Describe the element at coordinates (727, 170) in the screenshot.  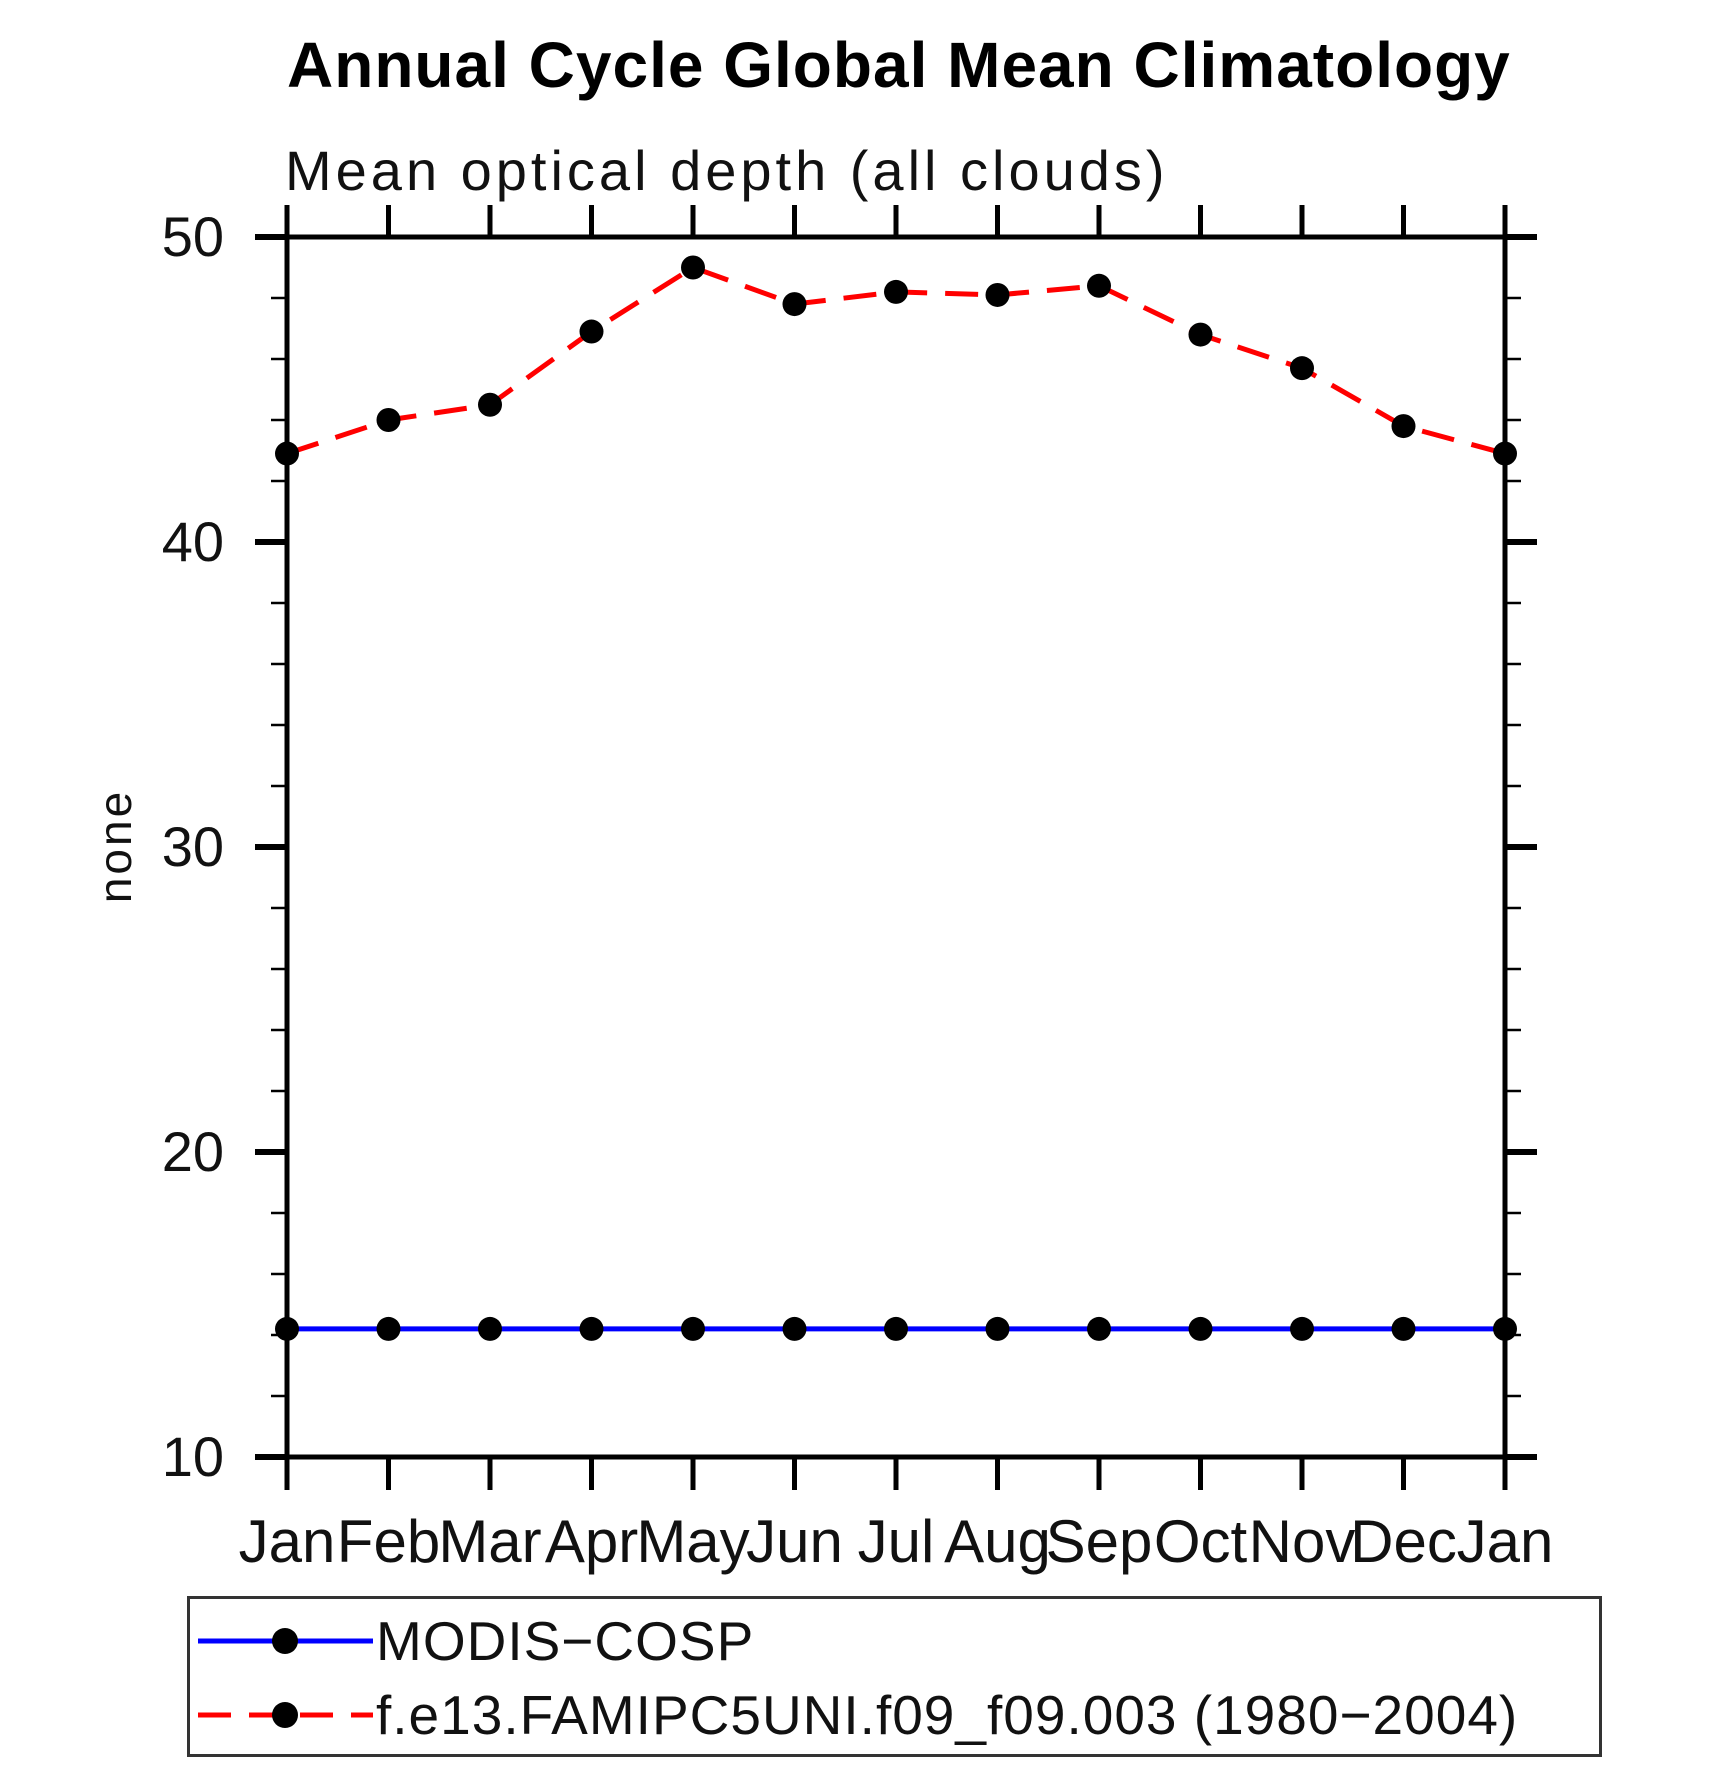
I see `chart-subtitle: Mean optical depth (all clouds)` at that location.